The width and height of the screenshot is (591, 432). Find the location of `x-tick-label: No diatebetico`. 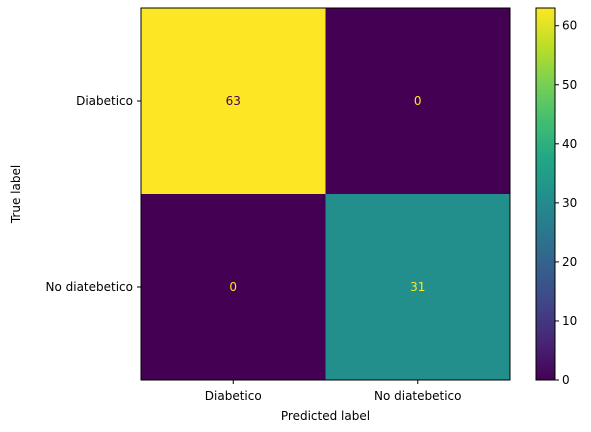

x-tick-label: No diatebetico is located at coordinates (418, 396).